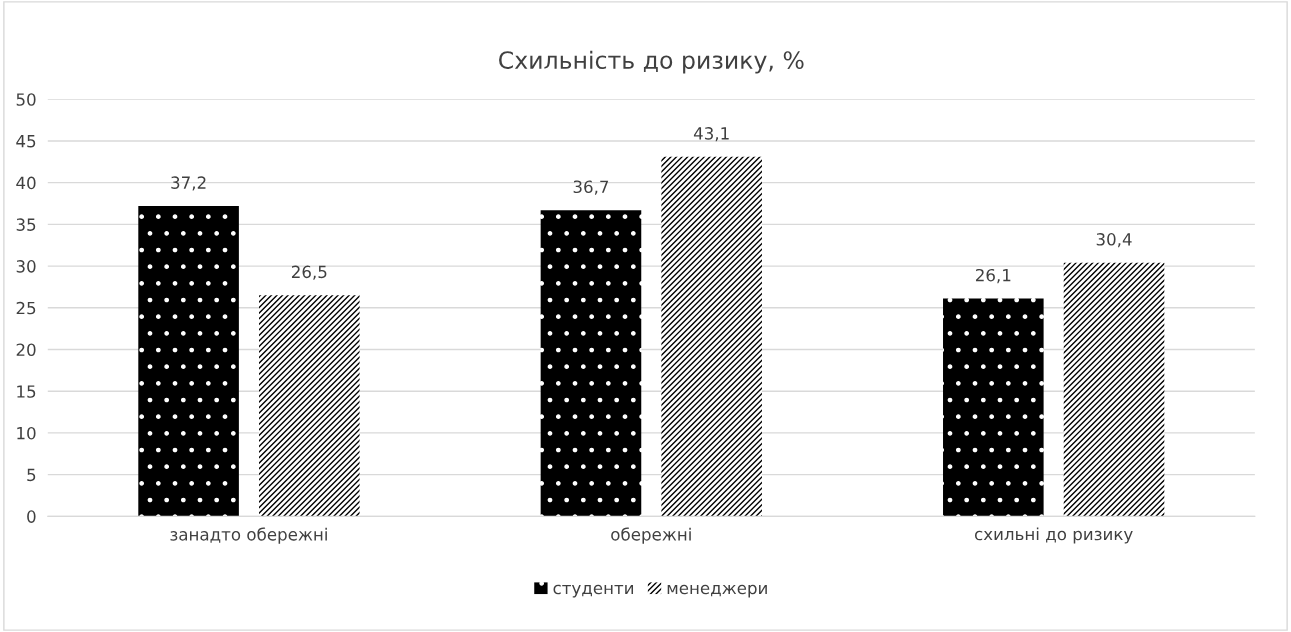 The width and height of the screenshot is (1291, 632). I want to click on data-label: 26,1, so click(993, 276).